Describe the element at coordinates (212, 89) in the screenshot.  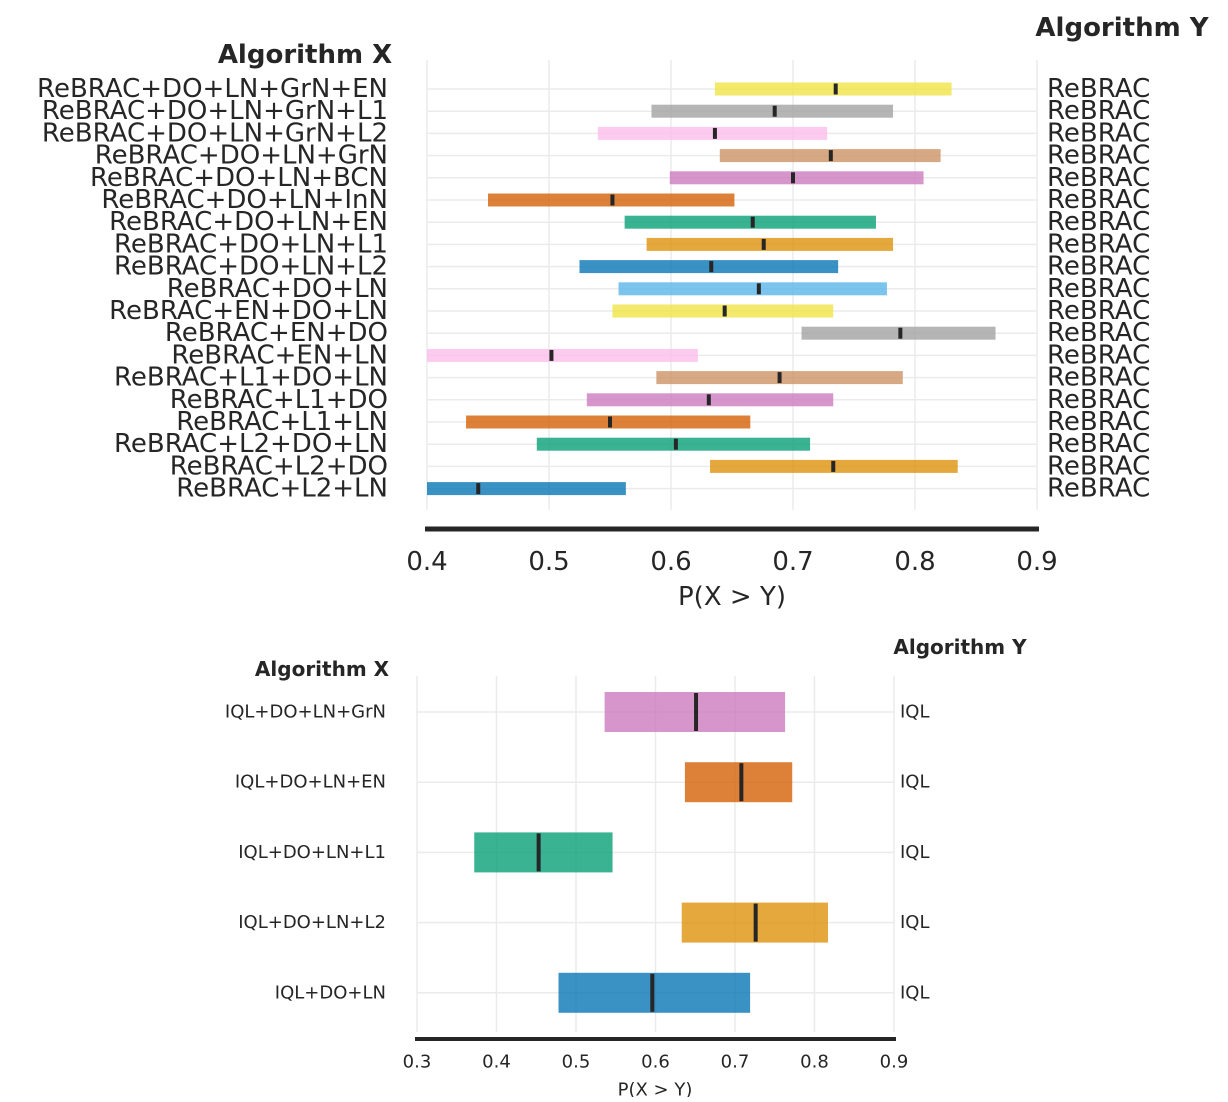
I see `algorithm-x-label: ReBRAC+DO+LN+GrN+EN` at that location.